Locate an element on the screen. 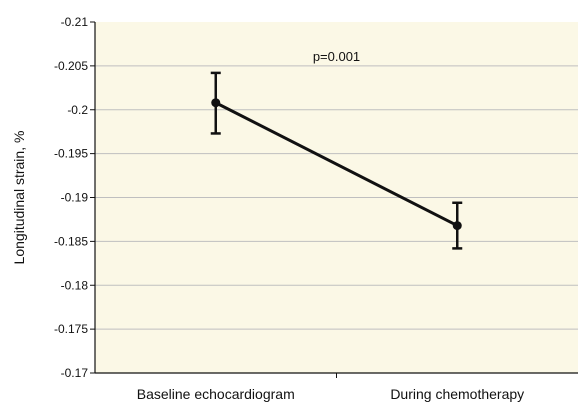 The width and height of the screenshot is (585, 410). y-axis-title: Longitudinal strain, % is located at coordinates (19, 198).